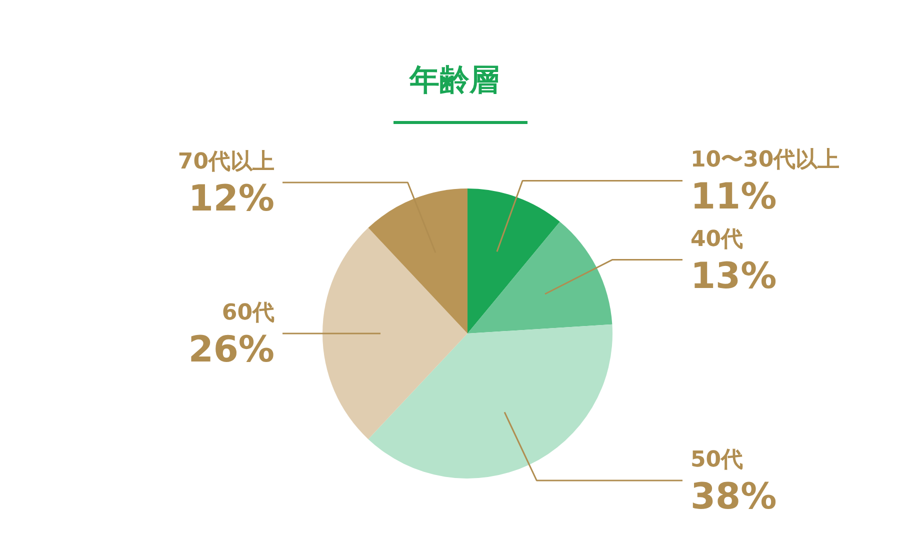  Describe the element at coordinates (765, 160) in the screenshot. I see `slice-label: 10〜30代以上` at that location.